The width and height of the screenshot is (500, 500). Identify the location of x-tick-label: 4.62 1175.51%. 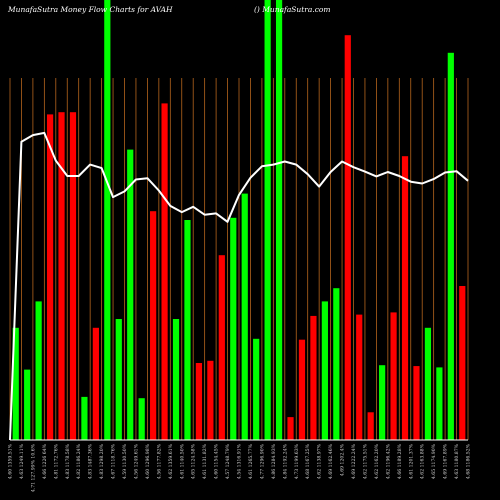
(365, 461).